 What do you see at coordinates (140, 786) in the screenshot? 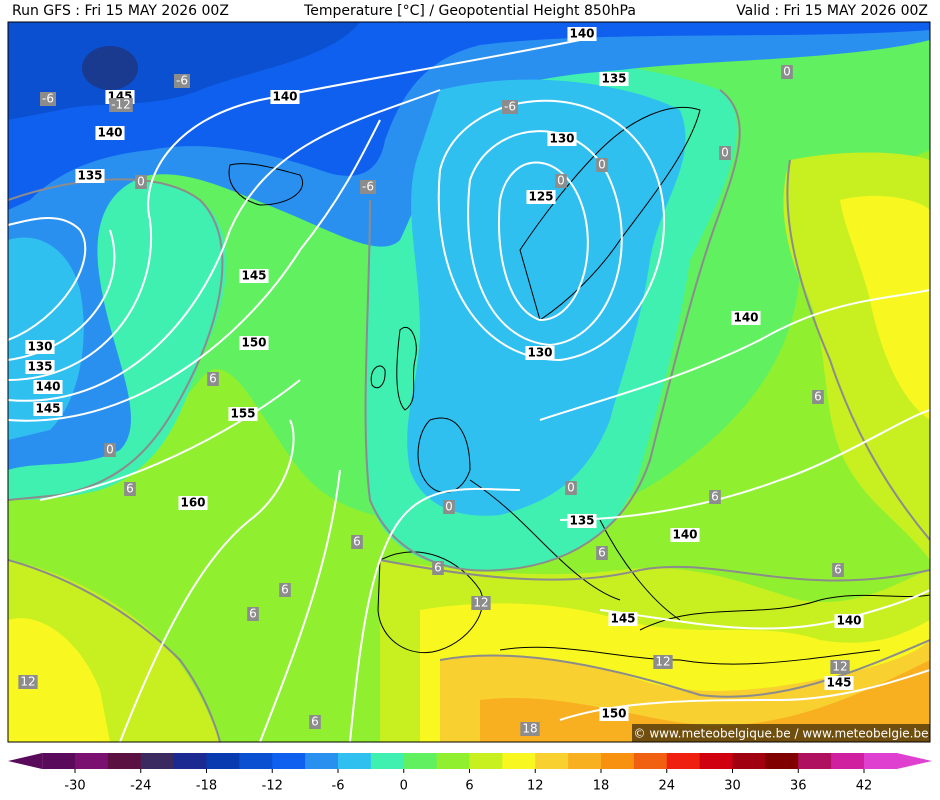
I see `colorbar-tick-label: -24` at bounding box center [140, 786].